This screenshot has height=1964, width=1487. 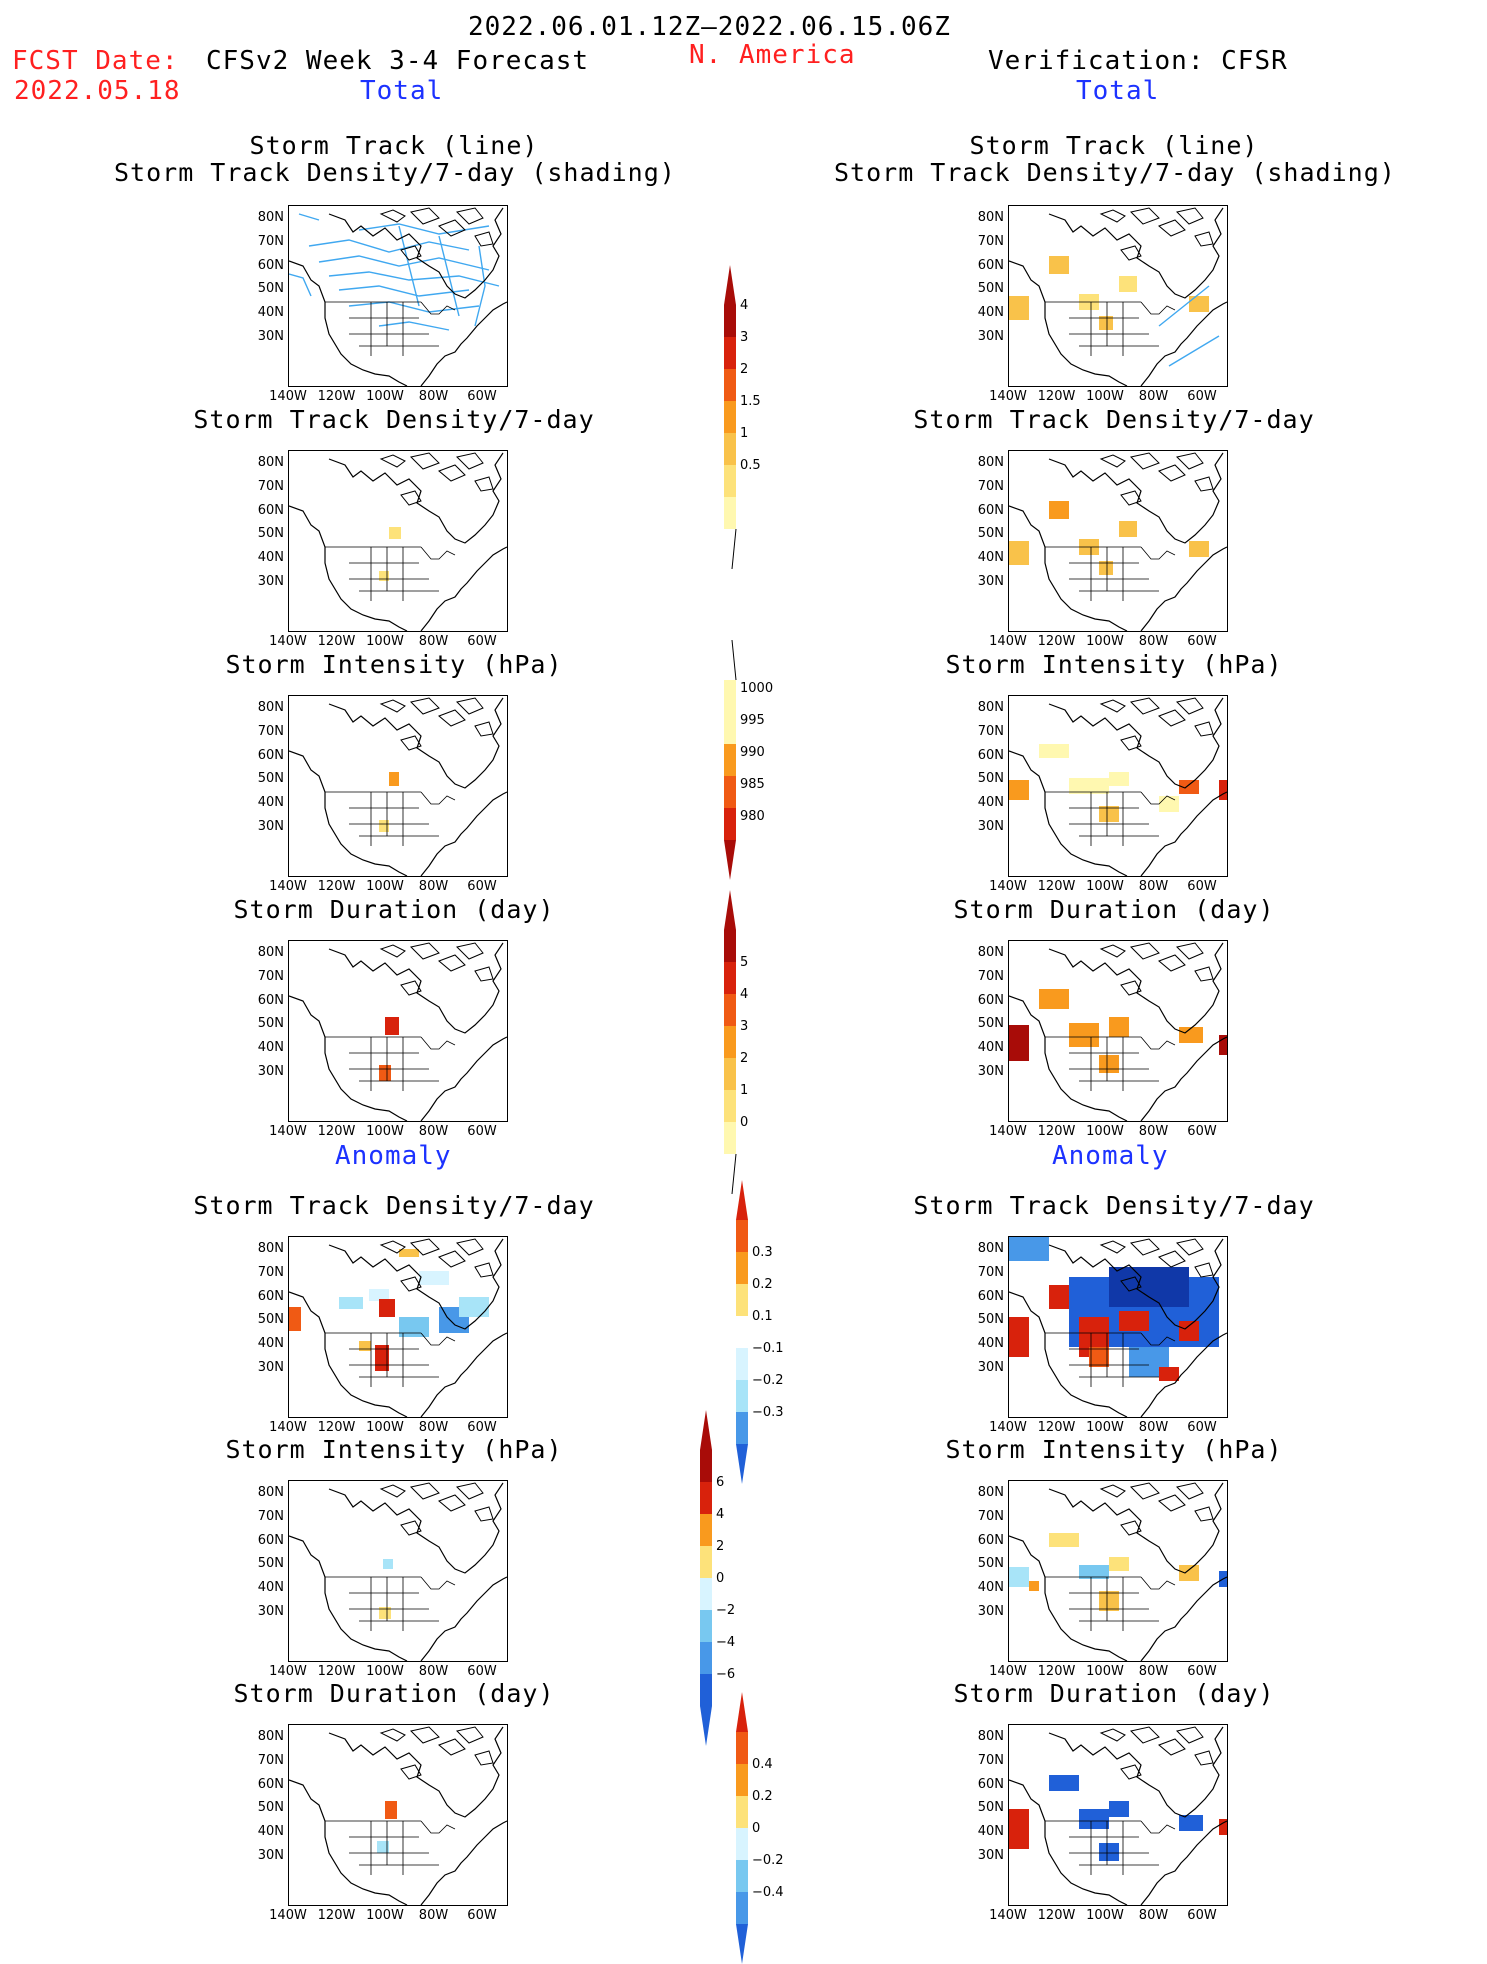 I want to click on lat-label: 30N, so click(x=990, y=1071).